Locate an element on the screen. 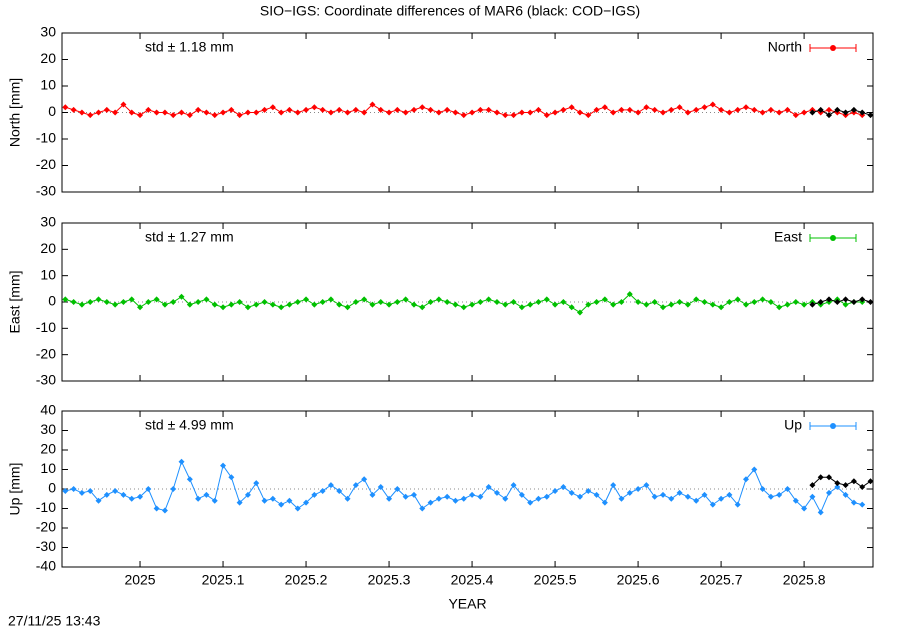  legend-label: North is located at coordinates (785, 47).